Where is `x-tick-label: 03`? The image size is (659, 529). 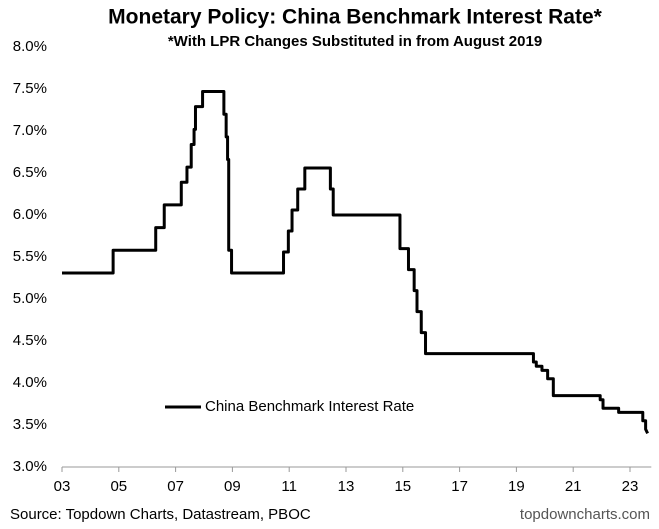 x-tick-label: 03 is located at coordinates (62, 486).